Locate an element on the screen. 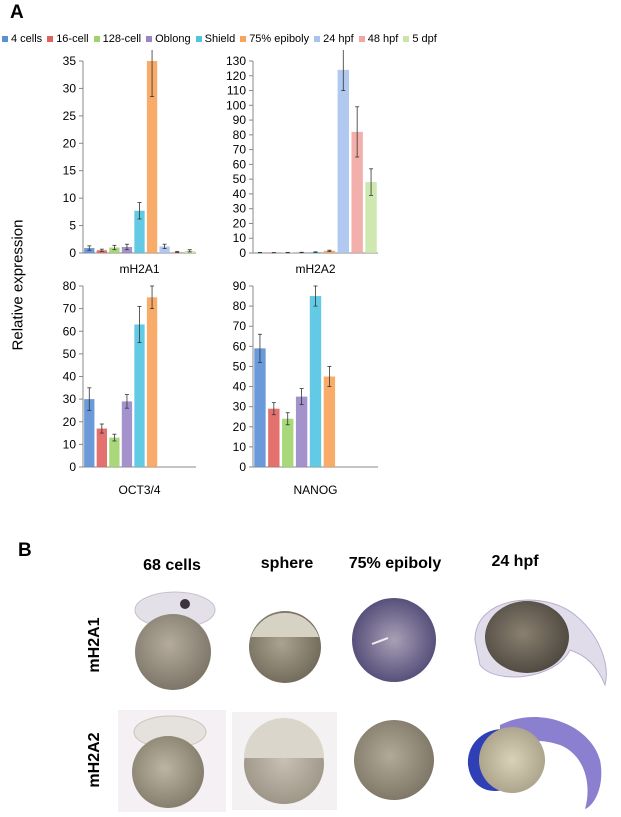 Image resolution: width=621 pixels, height=817 pixels. embryo-image-mh2a1-24-hpf is located at coordinates (540, 643).